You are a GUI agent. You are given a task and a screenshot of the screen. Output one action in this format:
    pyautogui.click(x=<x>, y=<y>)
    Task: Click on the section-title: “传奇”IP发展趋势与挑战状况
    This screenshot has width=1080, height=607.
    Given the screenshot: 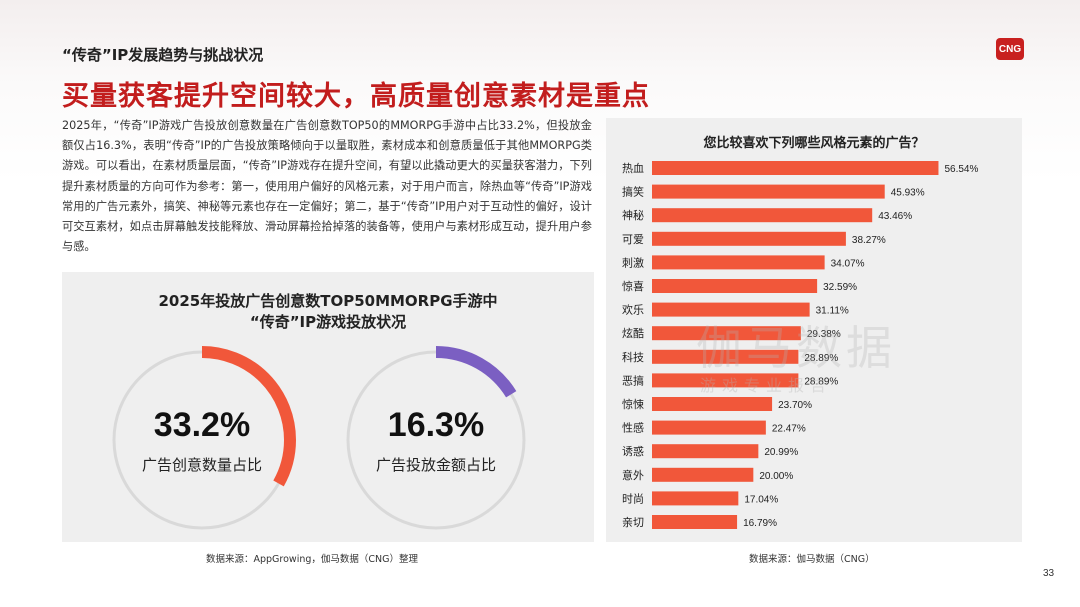 What is the action you would take?
    pyautogui.click(x=163, y=55)
    